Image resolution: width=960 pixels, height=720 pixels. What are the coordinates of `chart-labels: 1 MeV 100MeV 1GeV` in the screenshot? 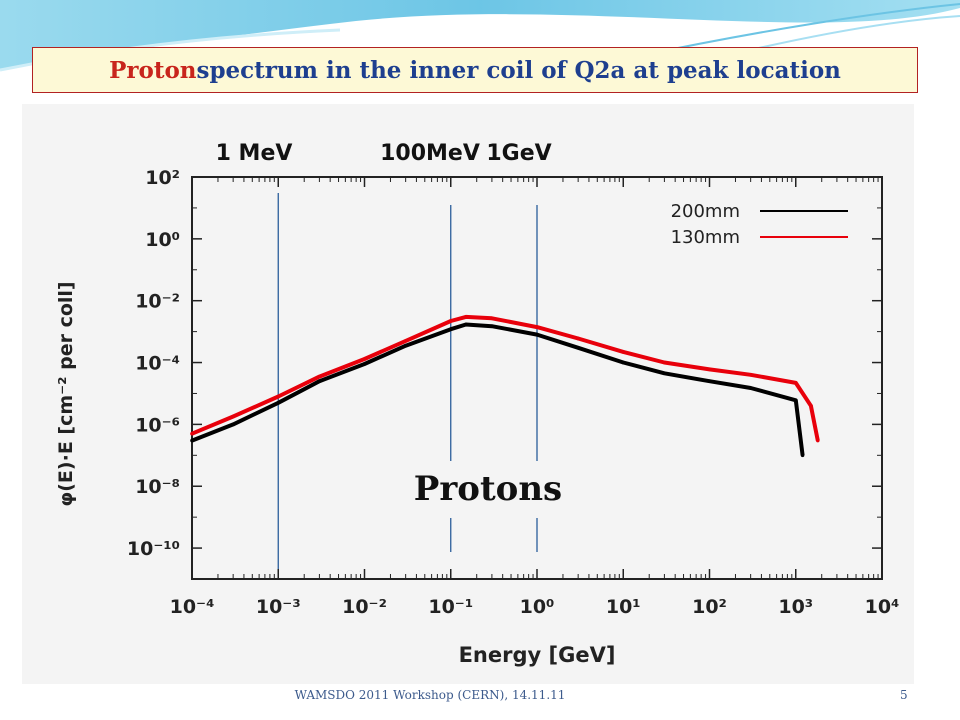 It's located at (384, 153).